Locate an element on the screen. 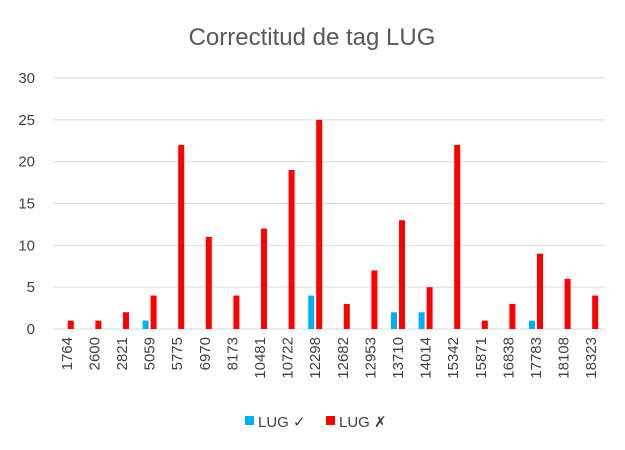 The height and width of the screenshot is (450, 625). y-tick-label: 10 is located at coordinates (26, 245).